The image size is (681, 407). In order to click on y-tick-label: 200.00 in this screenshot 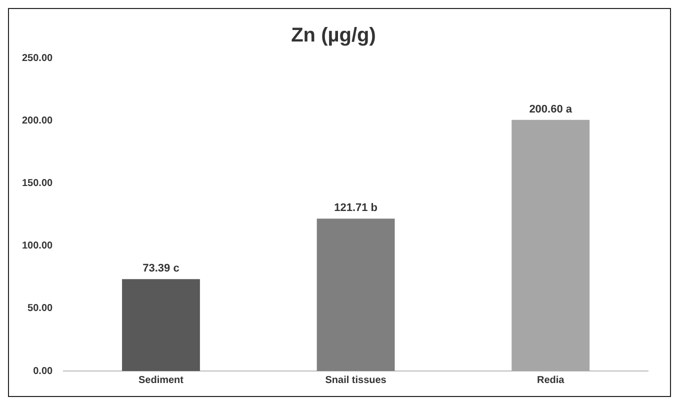, I will do `click(38, 120)`.